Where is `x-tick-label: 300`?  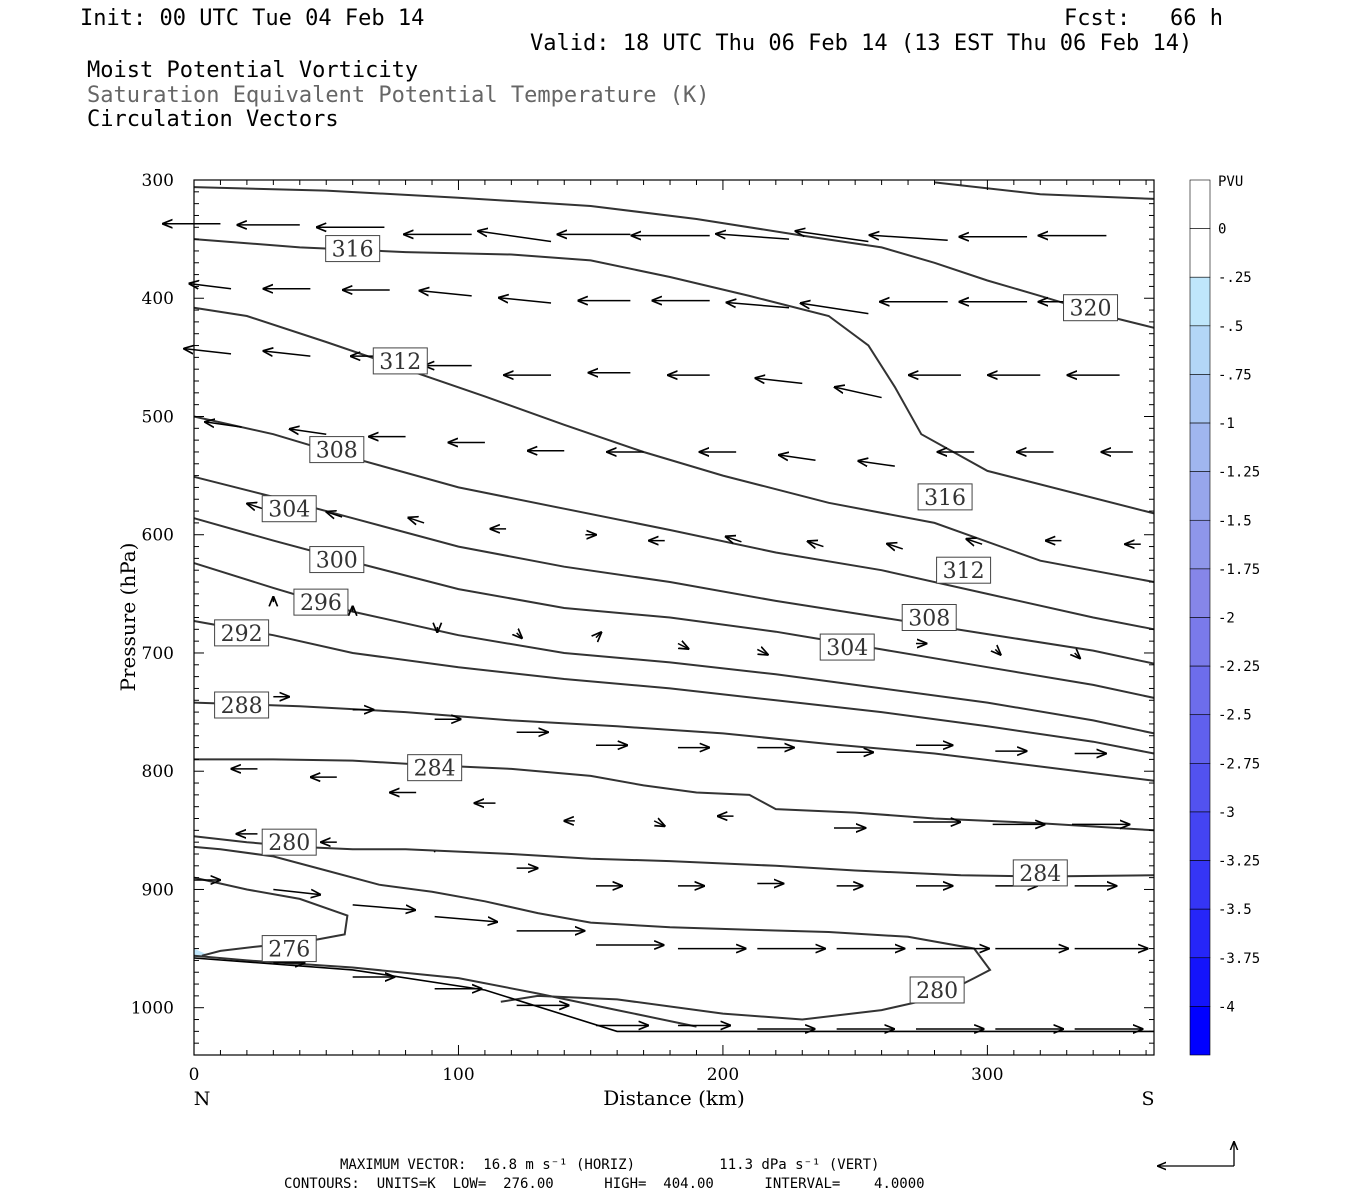 x-tick-label: 300 is located at coordinates (987, 1075).